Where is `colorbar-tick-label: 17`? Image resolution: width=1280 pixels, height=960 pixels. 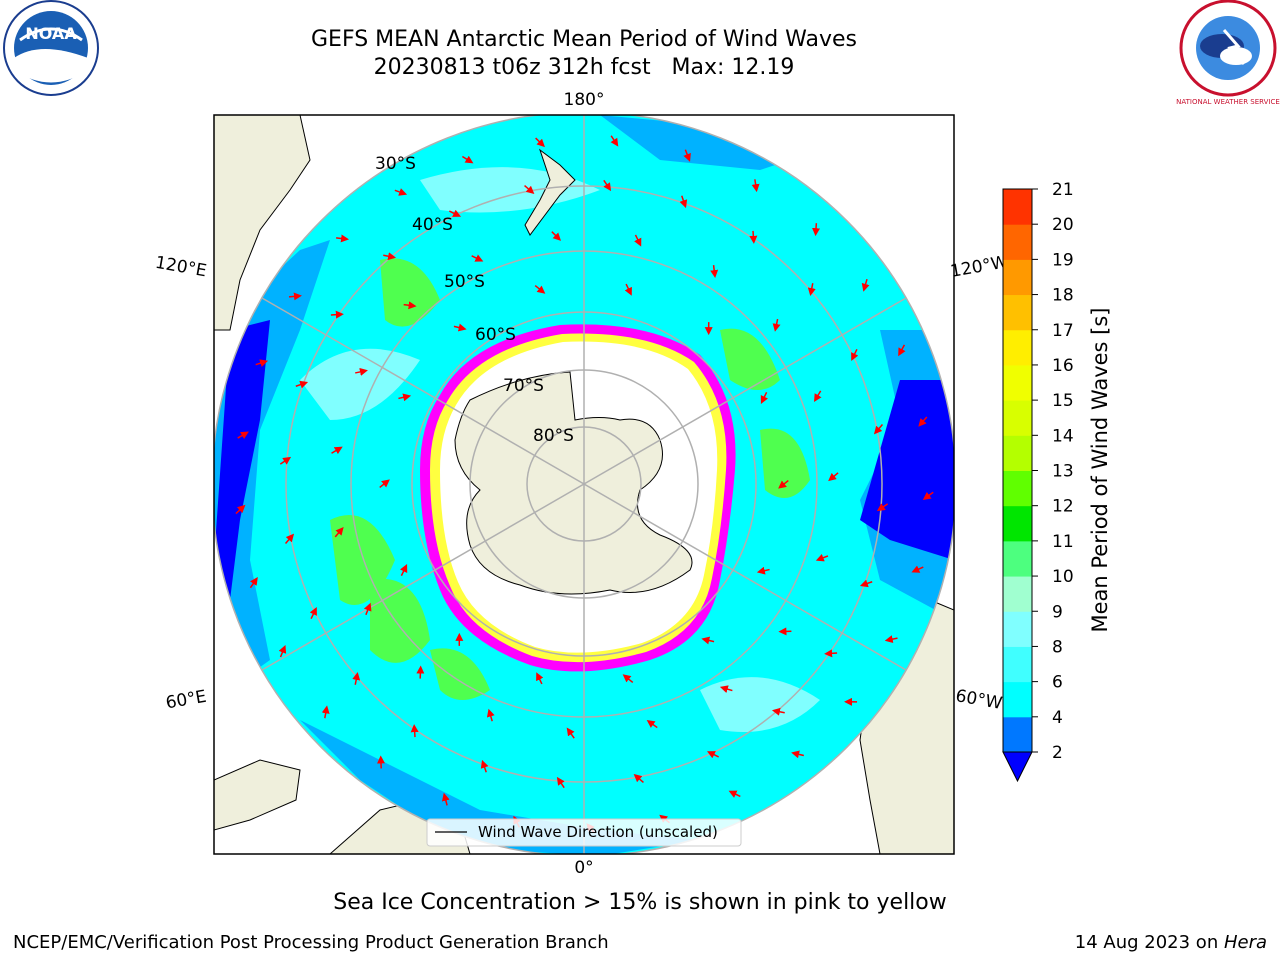 colorbar-tick-label: 17 is located at coordinates (1063, 331).